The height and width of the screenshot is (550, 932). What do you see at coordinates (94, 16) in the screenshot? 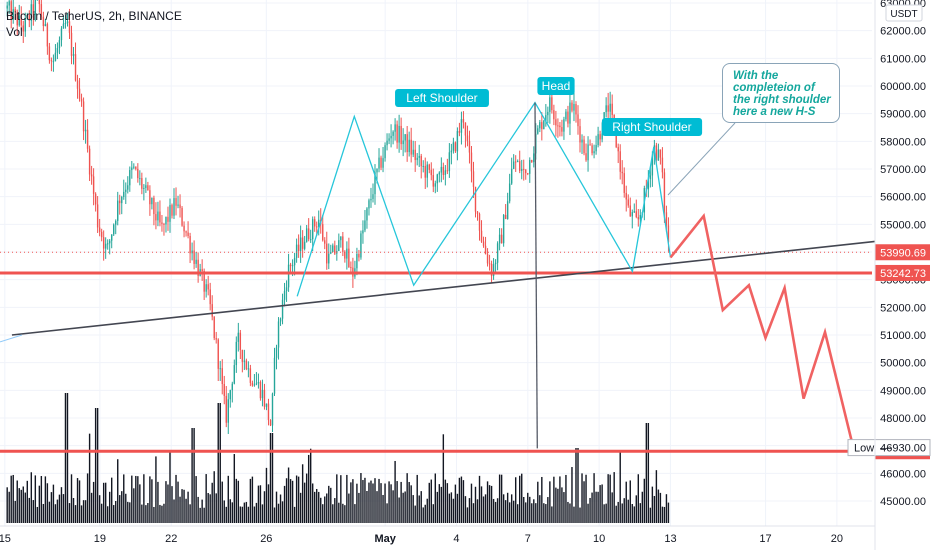
I see `symbol-title: Bitcoin / TetherUS, 2h, BINANCE` at bounding box center [94, 16].